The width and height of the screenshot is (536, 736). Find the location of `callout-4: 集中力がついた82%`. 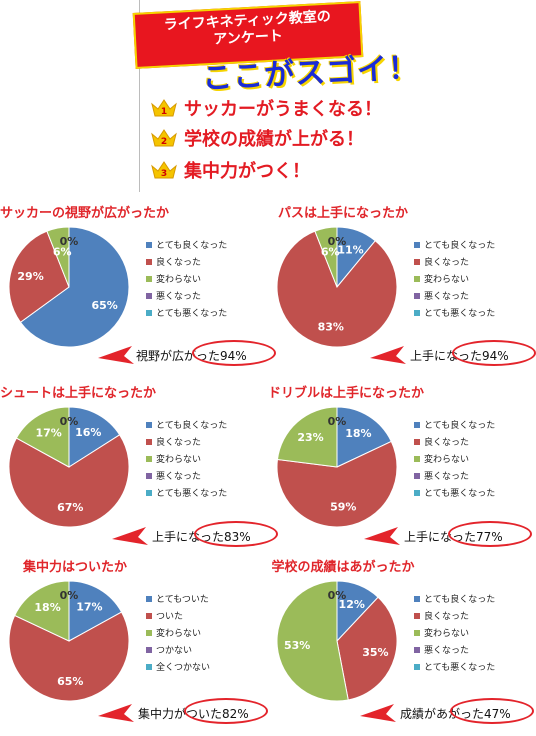

callout-4: 集中力がついた82% is located at coordinates (182, 712).